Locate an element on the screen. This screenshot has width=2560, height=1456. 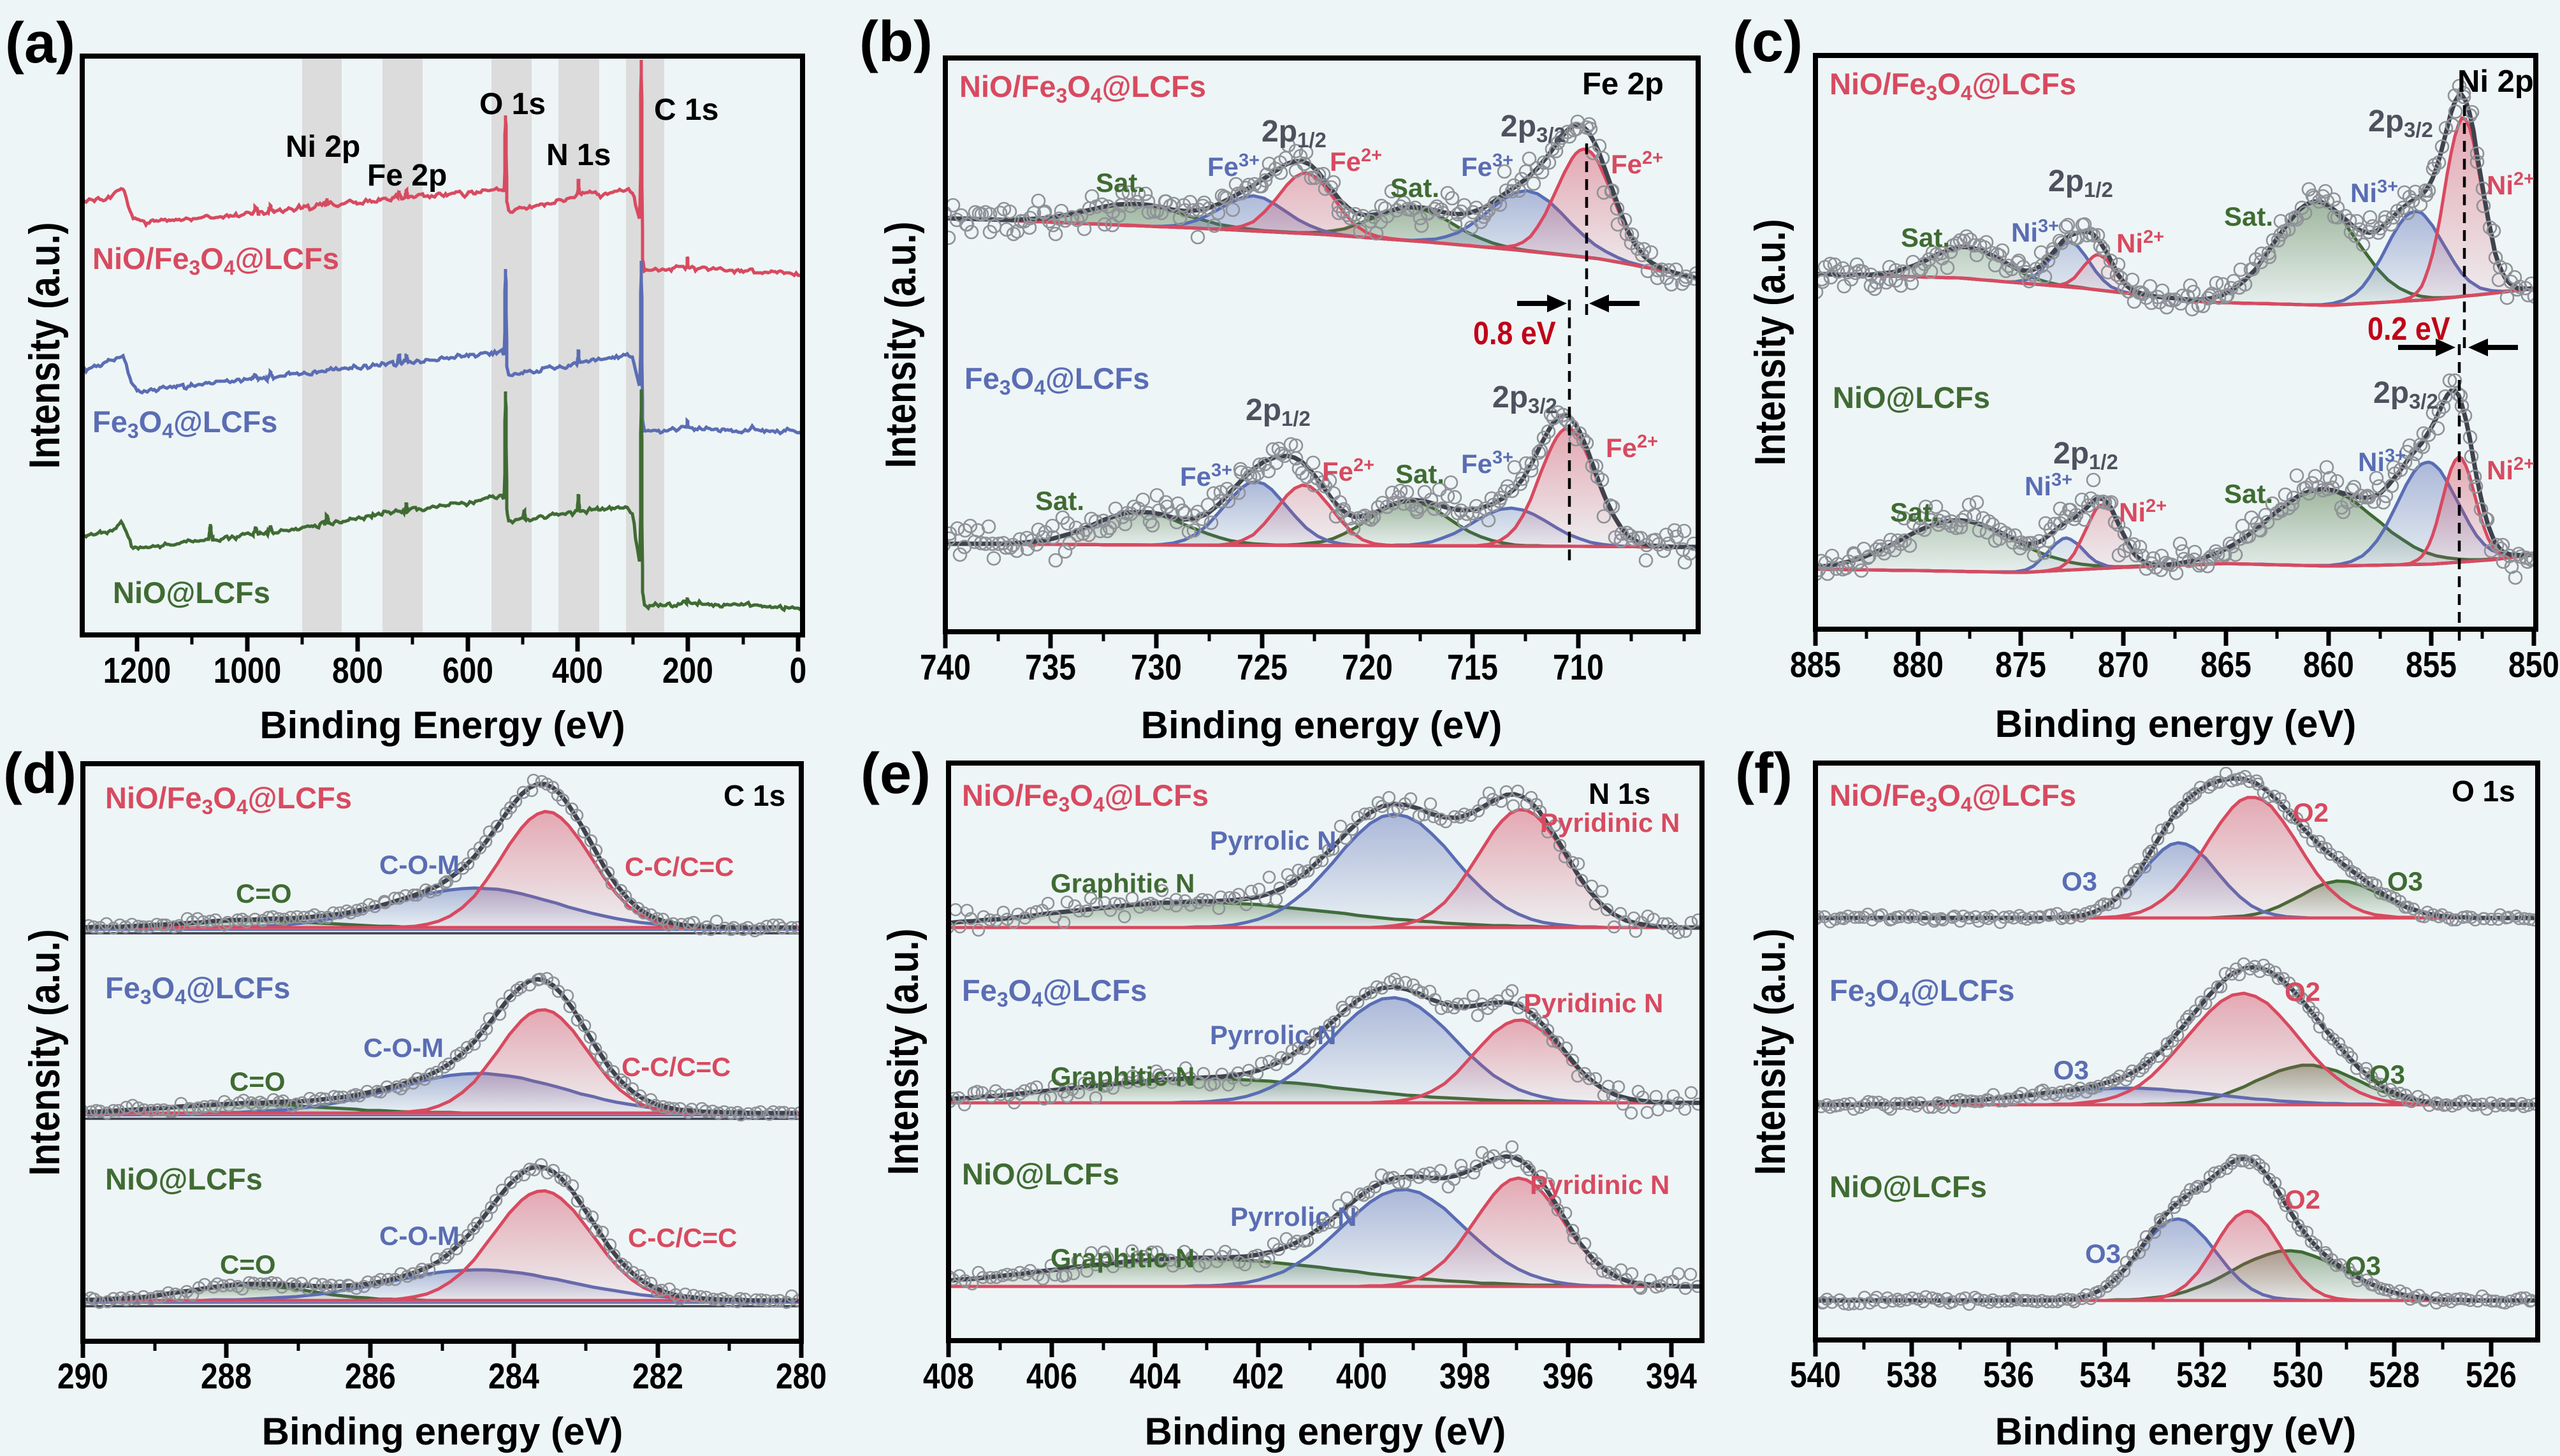
svg-text: 850 is located at coordinates (2533, 664).